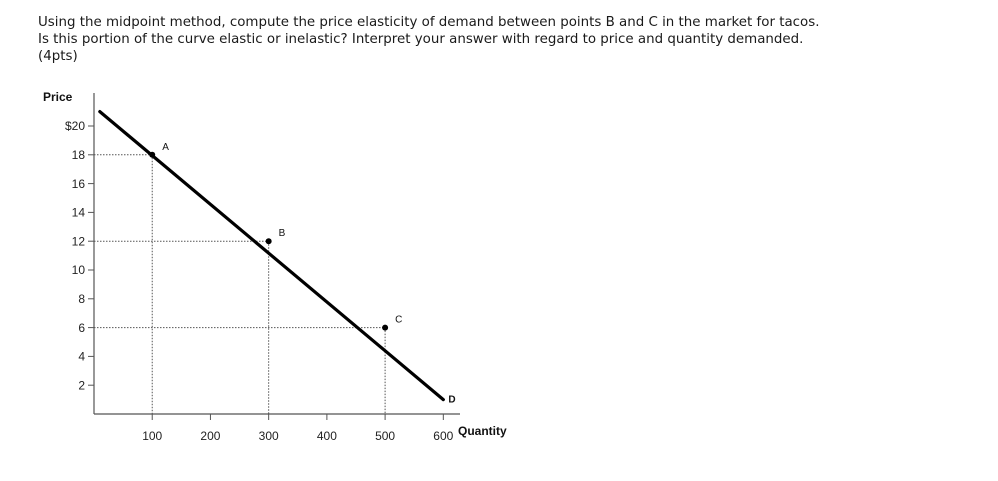  Describe the element at coordinates (443, 436) in the screenshot. I see `x-tick-label: 600` at that location.